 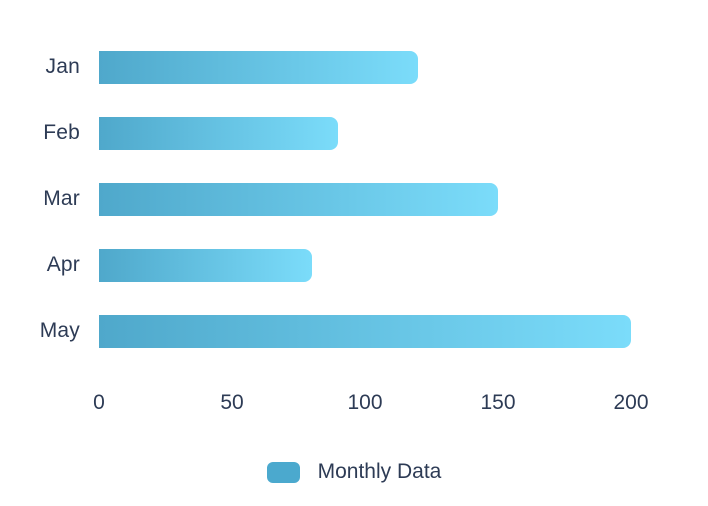 I want to click on category-label-feb: Feb, so click(x=61, y=132).